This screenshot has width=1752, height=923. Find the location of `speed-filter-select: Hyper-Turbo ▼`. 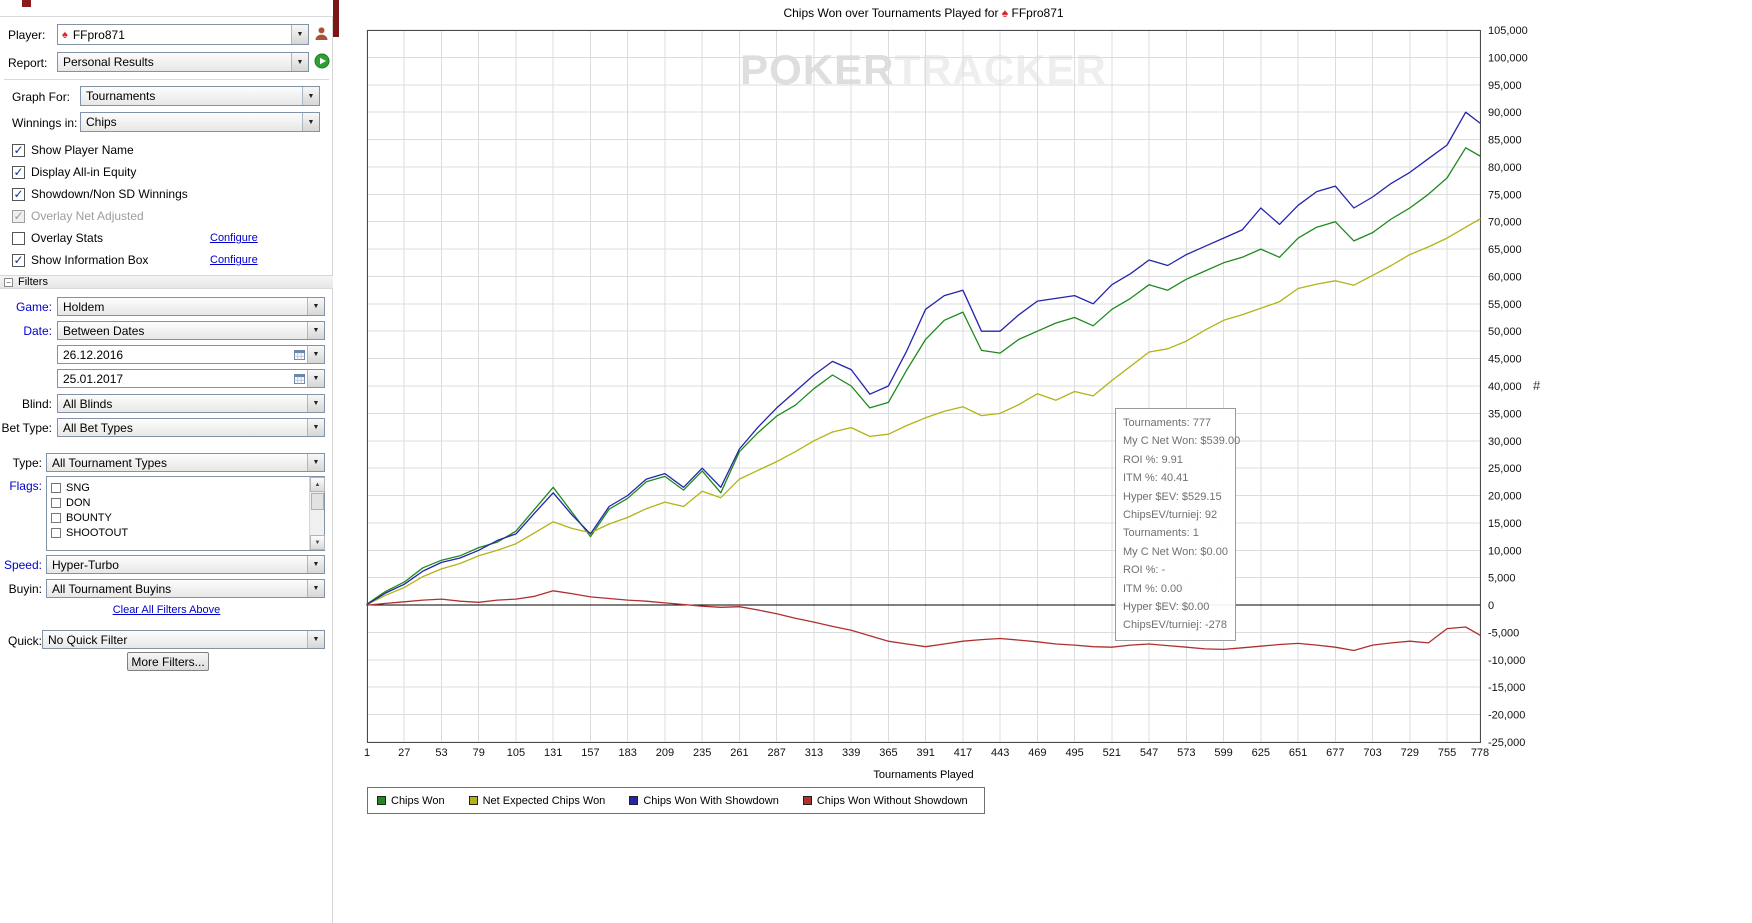

speed-filter-select: Hyper-Turbo ▼ is located at coordinates (185, 564).